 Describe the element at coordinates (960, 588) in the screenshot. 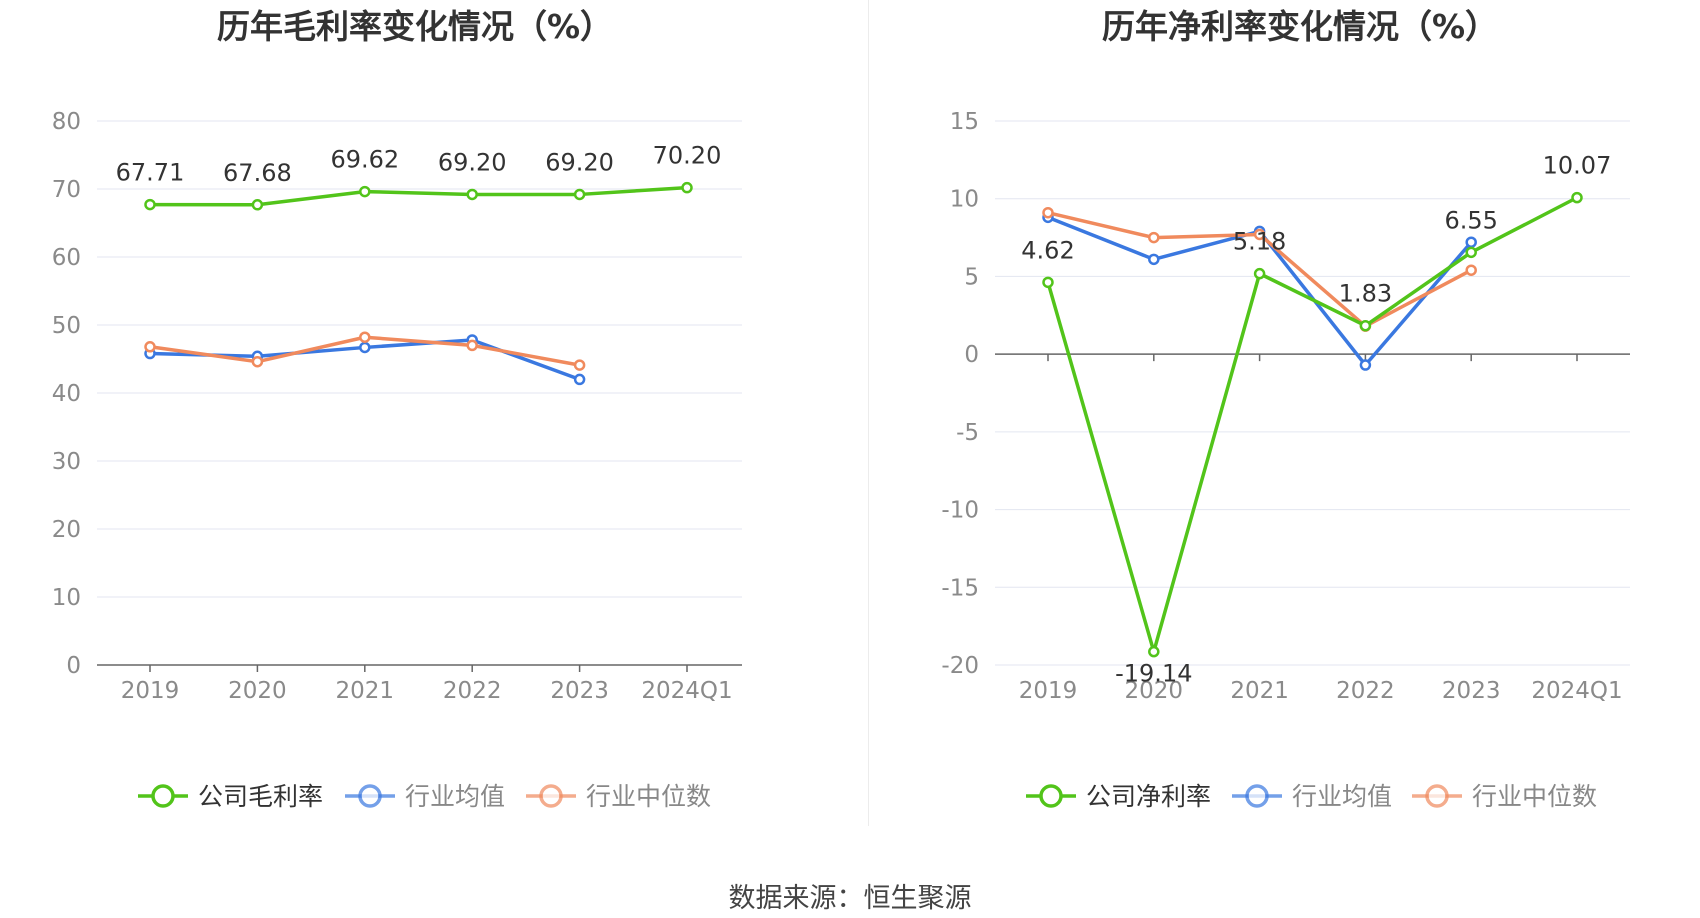

I see `y-tick-label: -15` at that location.